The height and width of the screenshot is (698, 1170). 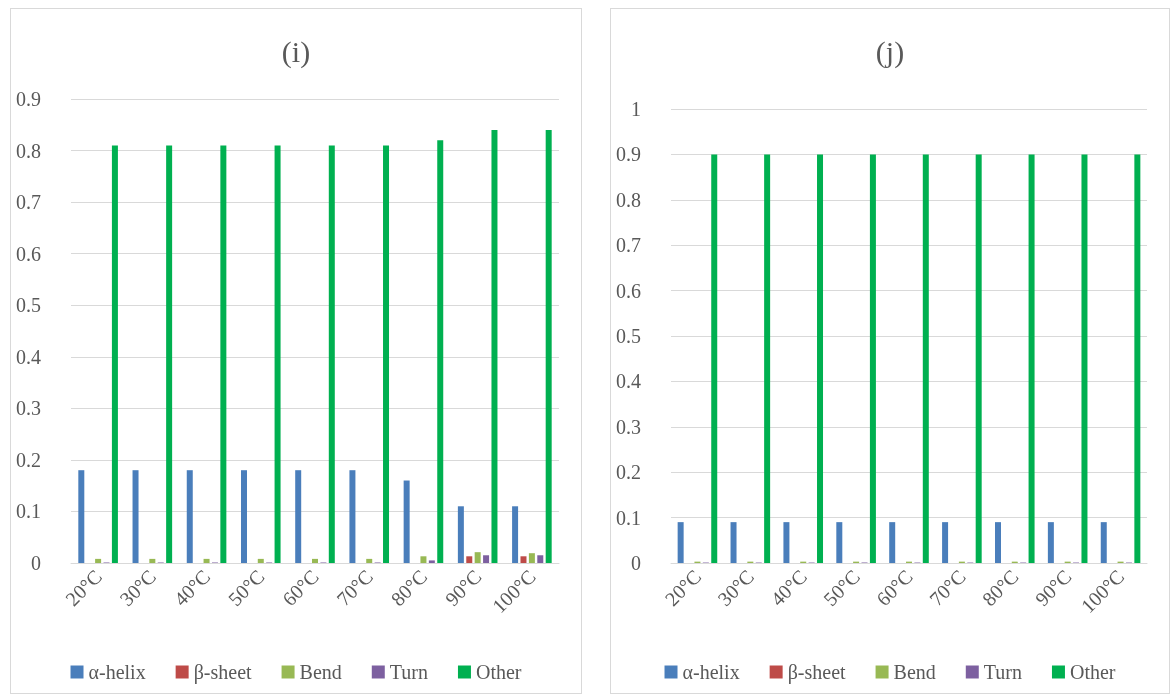 I want to click on y-tick-label: 1, so click(x=636, y=109).